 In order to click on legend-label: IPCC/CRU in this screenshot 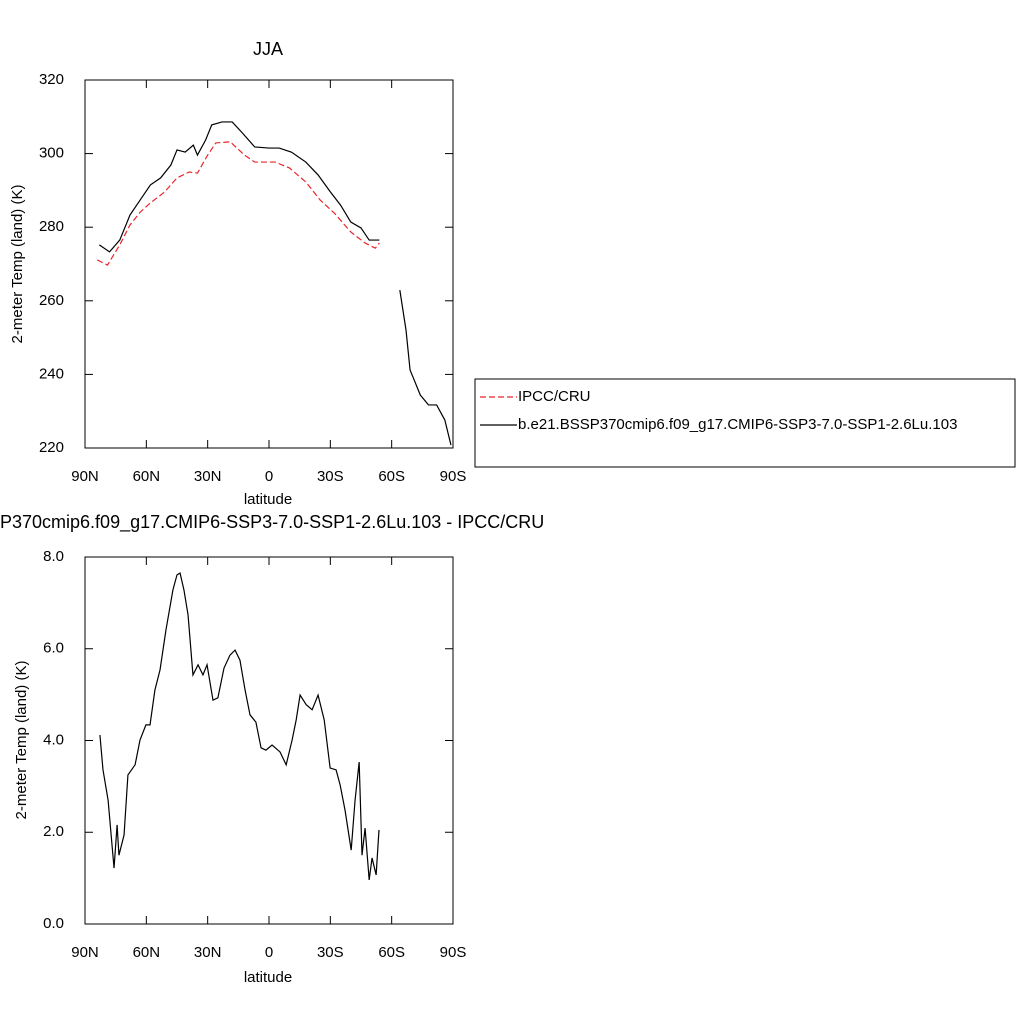, I will do `click(554, 396)`.